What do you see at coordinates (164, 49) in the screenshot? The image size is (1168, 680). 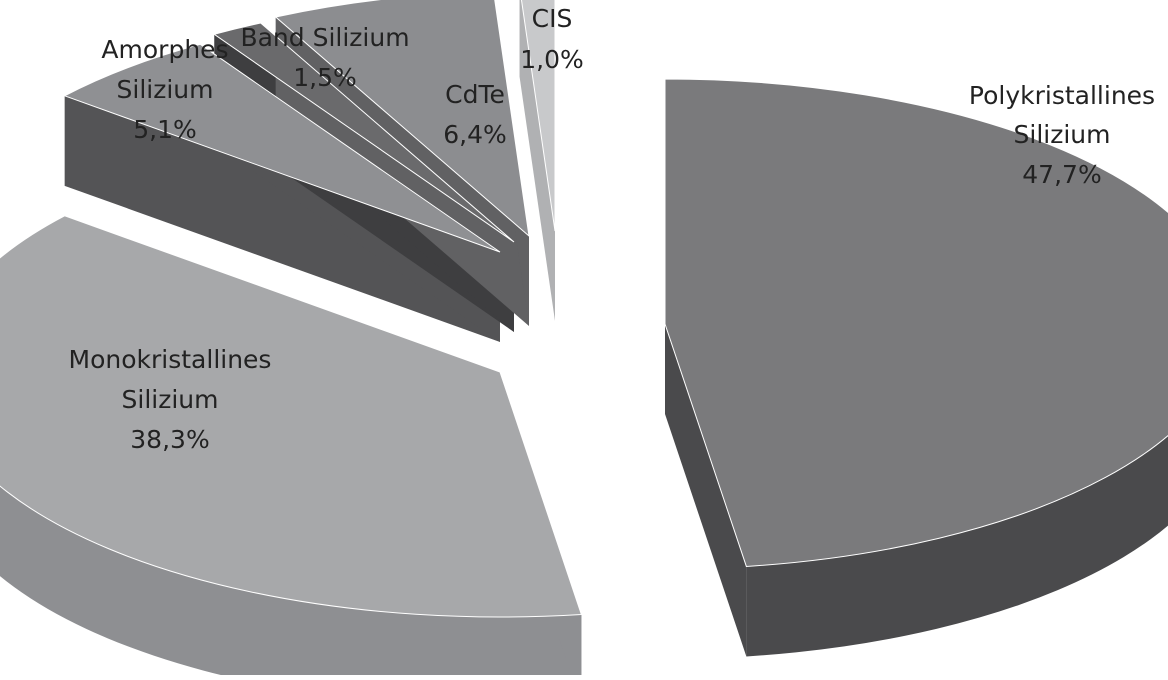 I see `slice-name-label: Amorphes` at bounding box center [164, 49].